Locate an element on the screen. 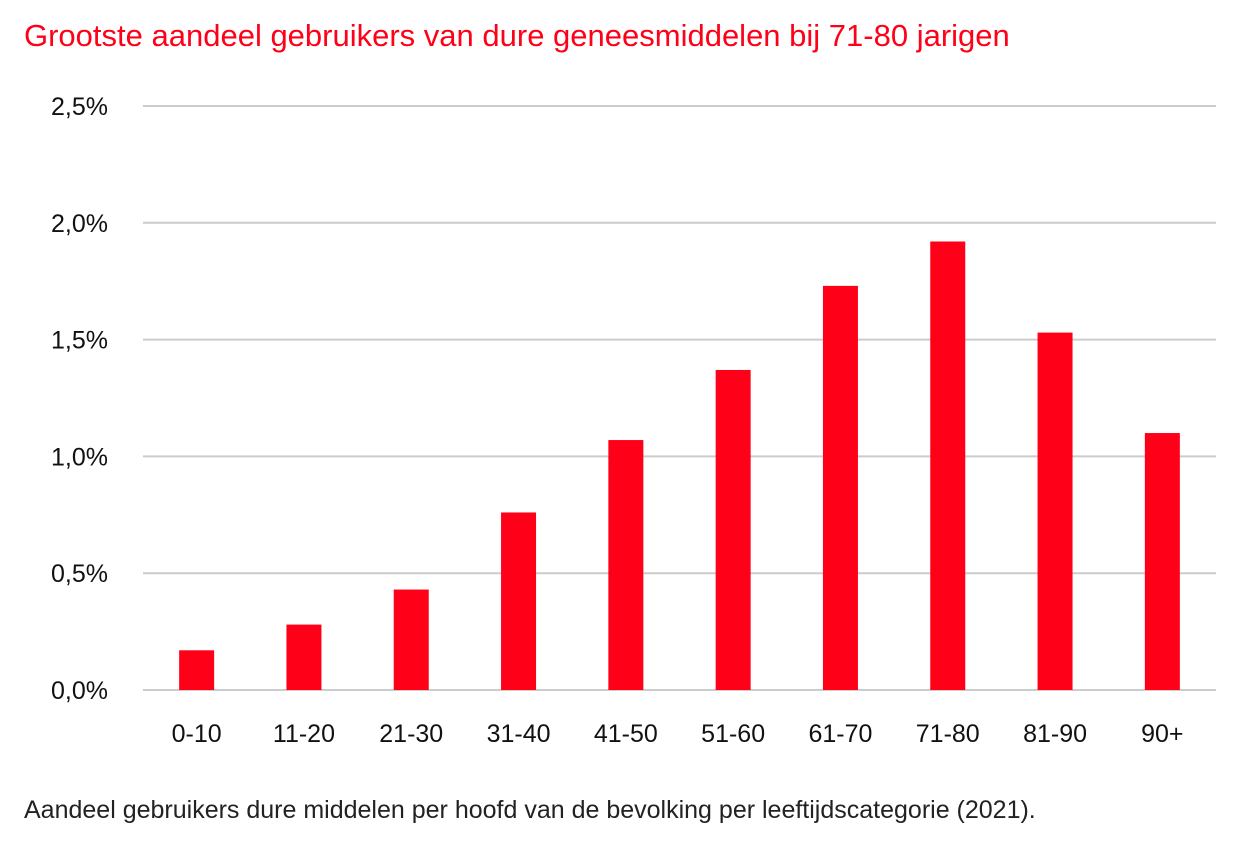  x-tick-label: 71-80 is located at coordinates (948, 734).